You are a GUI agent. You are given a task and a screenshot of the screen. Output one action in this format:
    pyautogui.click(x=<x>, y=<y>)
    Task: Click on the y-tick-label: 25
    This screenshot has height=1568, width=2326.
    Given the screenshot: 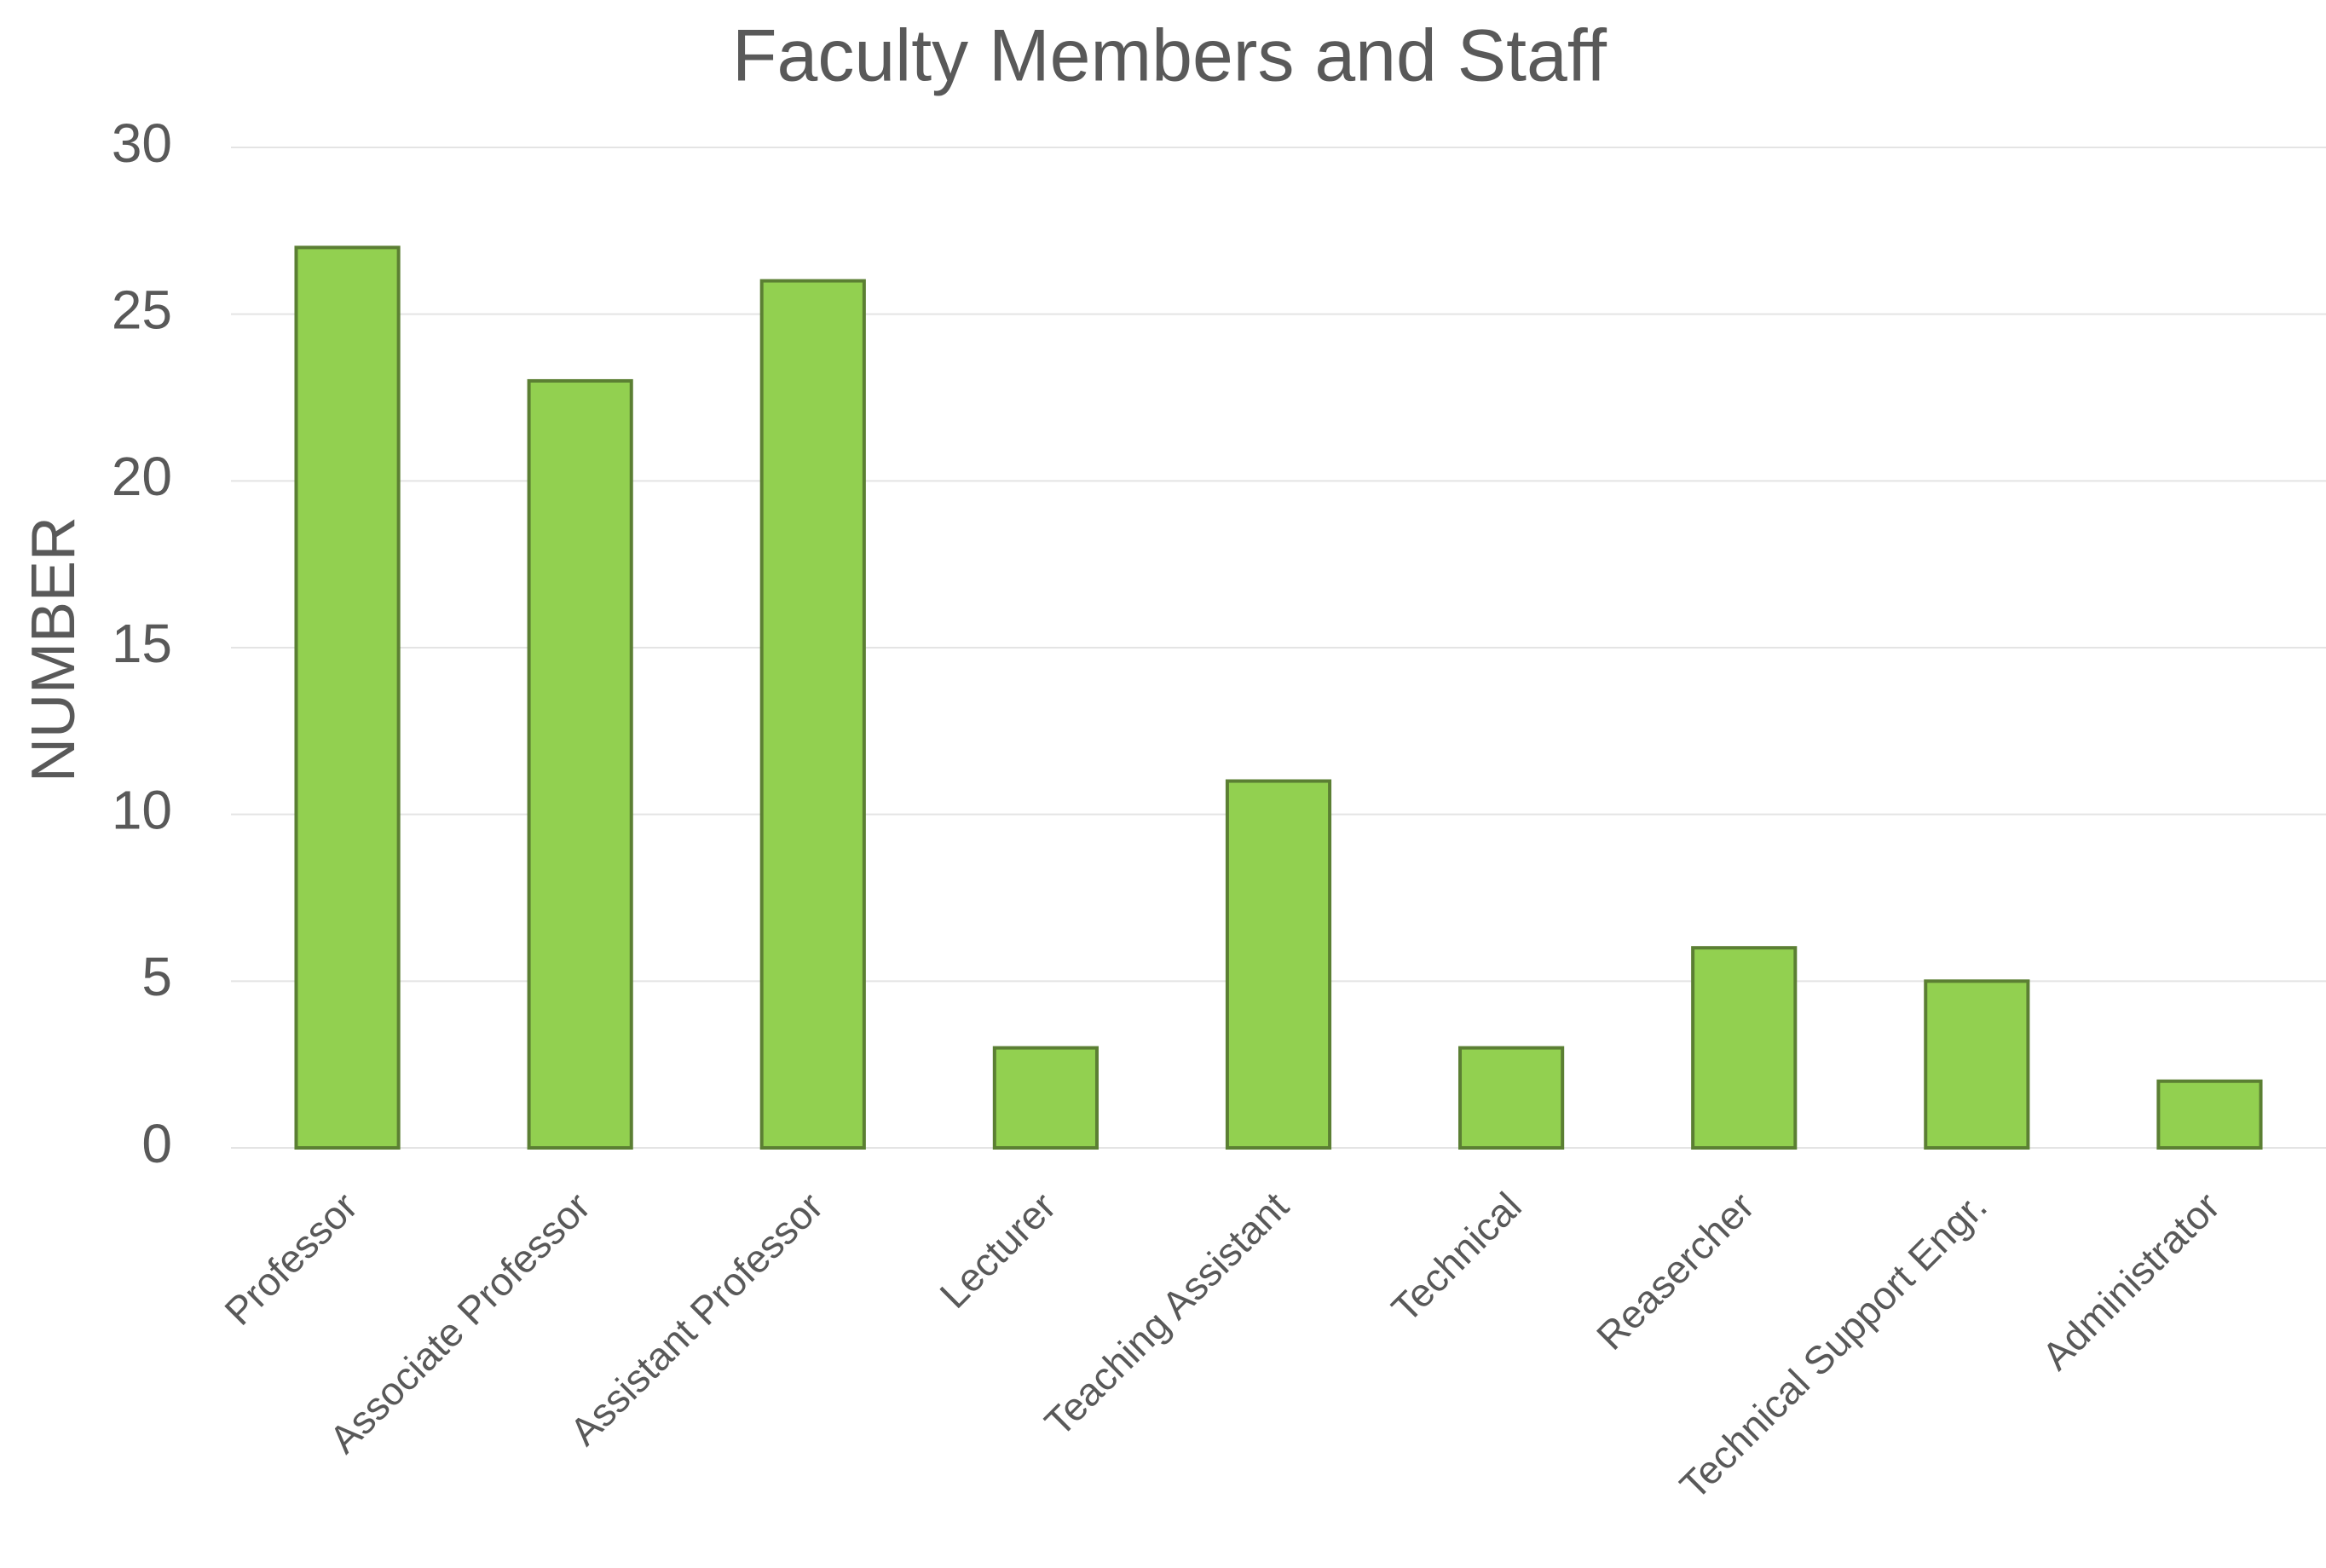 What is the action you would take?
    pyautogui.click(x=142, y=310)
    